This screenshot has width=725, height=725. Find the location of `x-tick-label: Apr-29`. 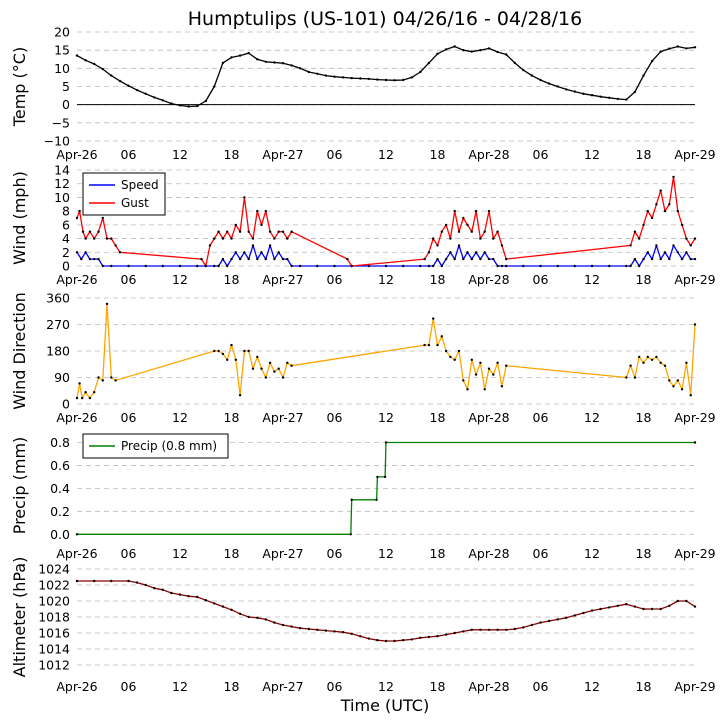

x-tick-label: Apr-29 is located at coordinates (694, 686).